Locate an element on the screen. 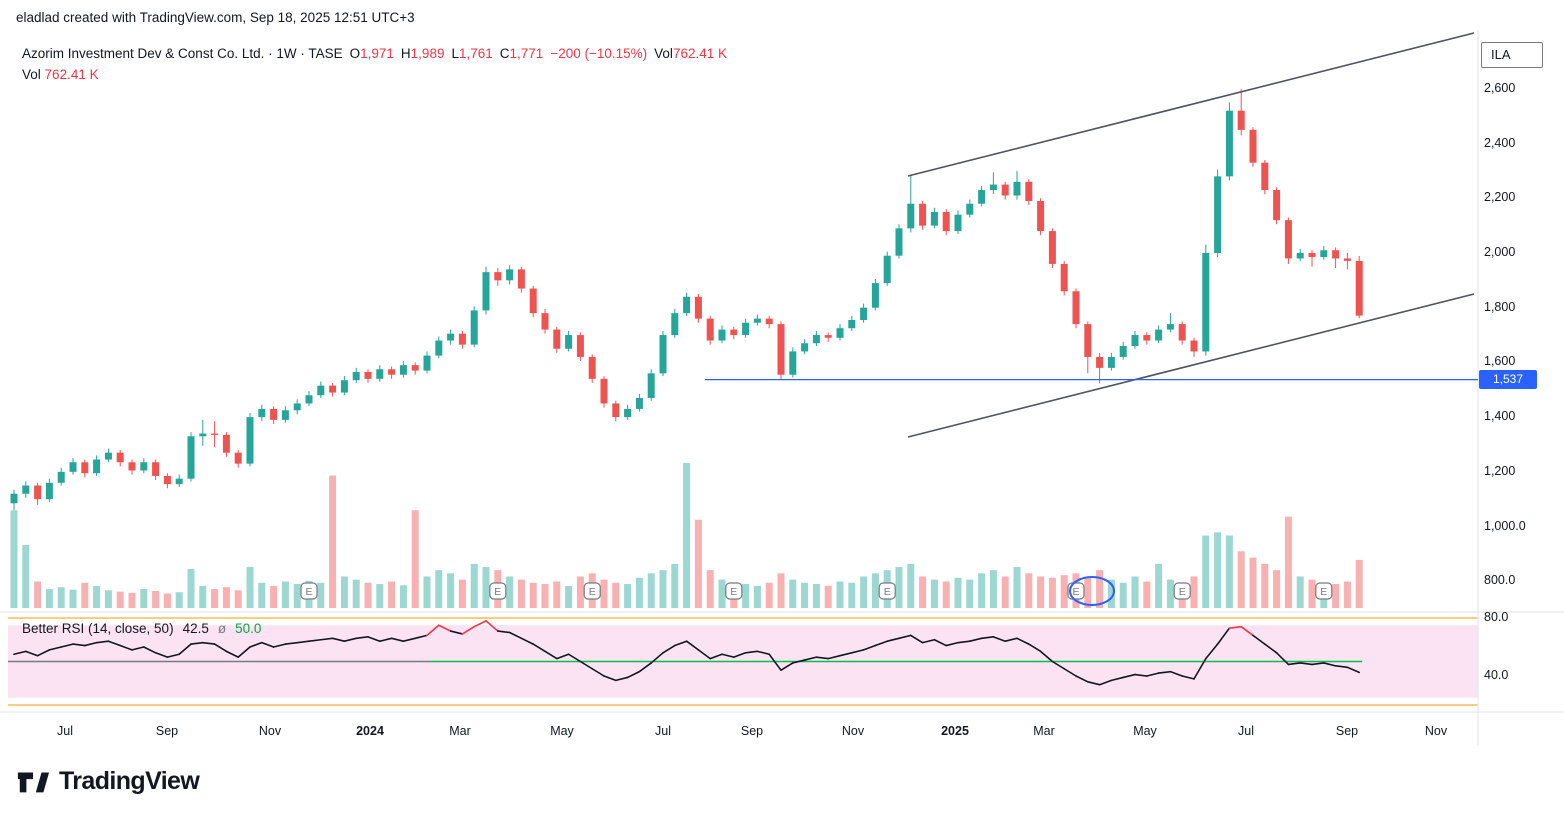 The image size is (1564, 824). tradingview-logo: TradingView is located at coordinates (108, 781).